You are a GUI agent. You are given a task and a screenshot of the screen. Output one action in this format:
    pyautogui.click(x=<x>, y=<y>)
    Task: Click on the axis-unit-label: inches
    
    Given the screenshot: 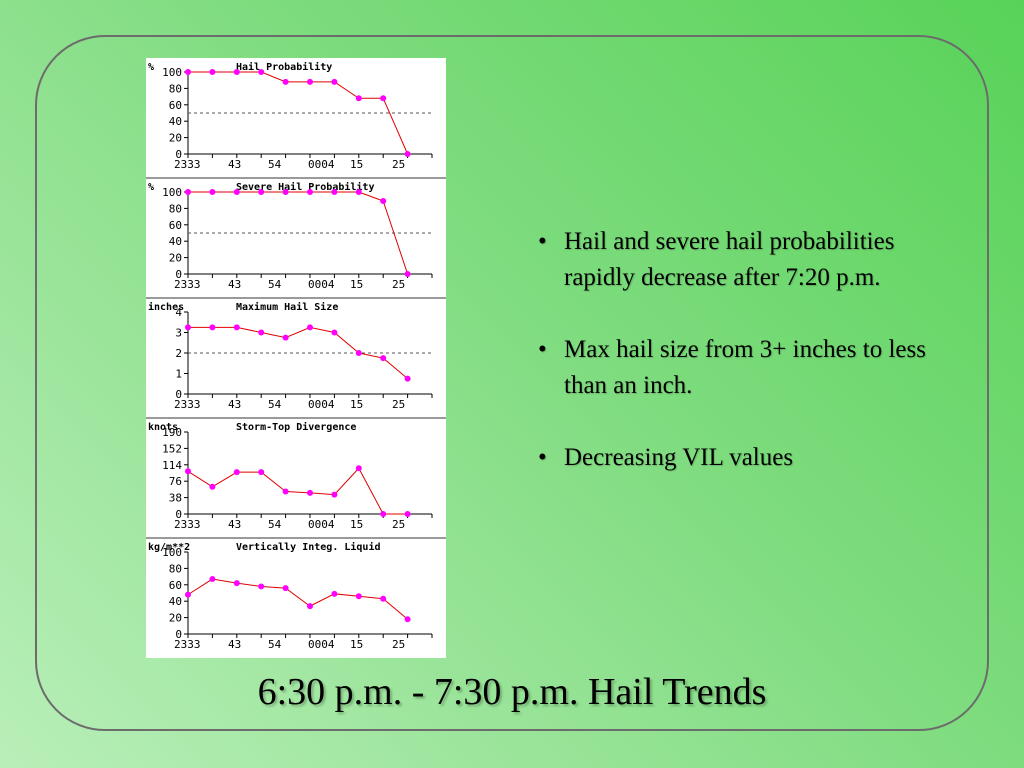 What is the action you would take?
    pyautogui.click(x=166, y=307)
    